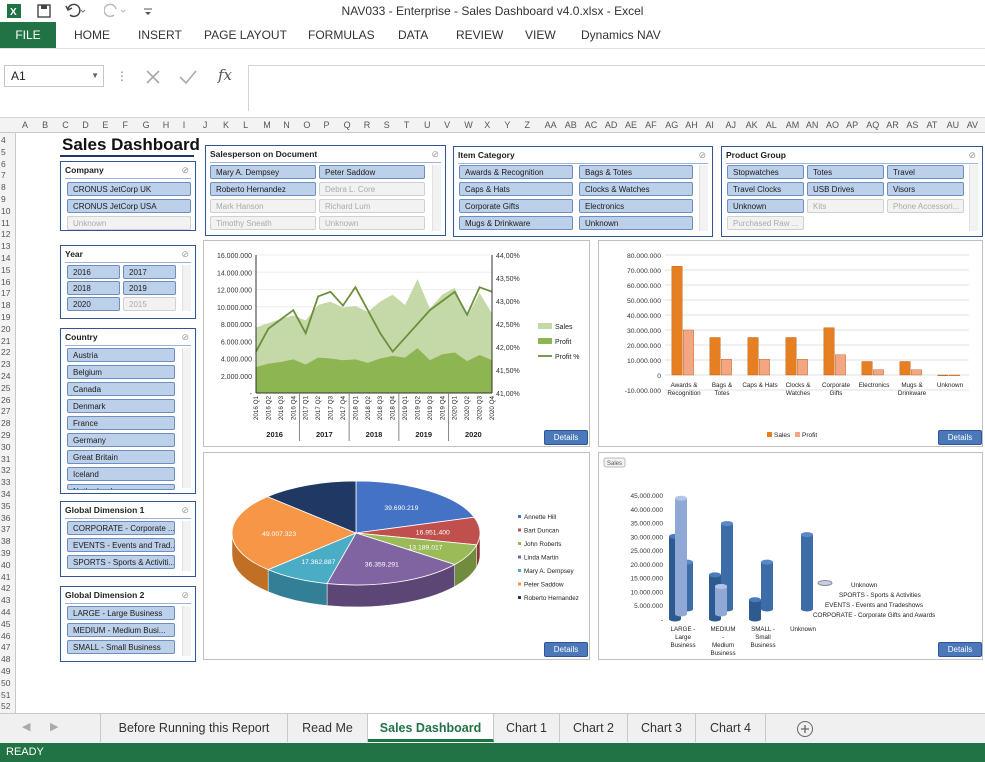 This screenshot has height=762, width=985. Describe the element at coordinates (148, 11) in the screenshot. I see `customize-toolbar-icon` at that location.